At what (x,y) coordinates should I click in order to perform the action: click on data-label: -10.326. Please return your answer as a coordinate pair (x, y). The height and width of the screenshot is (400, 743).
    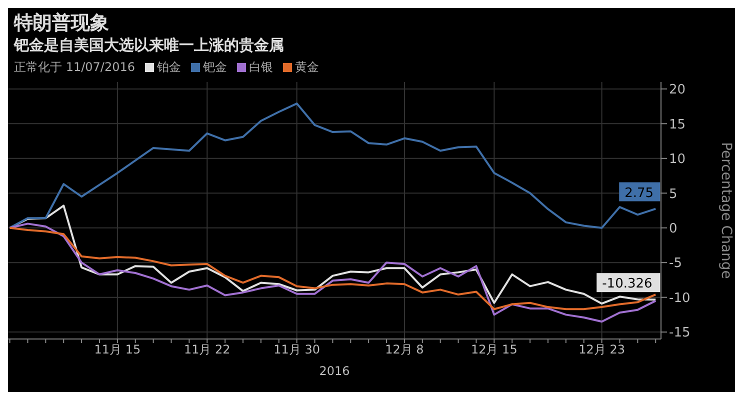
    Looking at the image, I should click on (627, 284).